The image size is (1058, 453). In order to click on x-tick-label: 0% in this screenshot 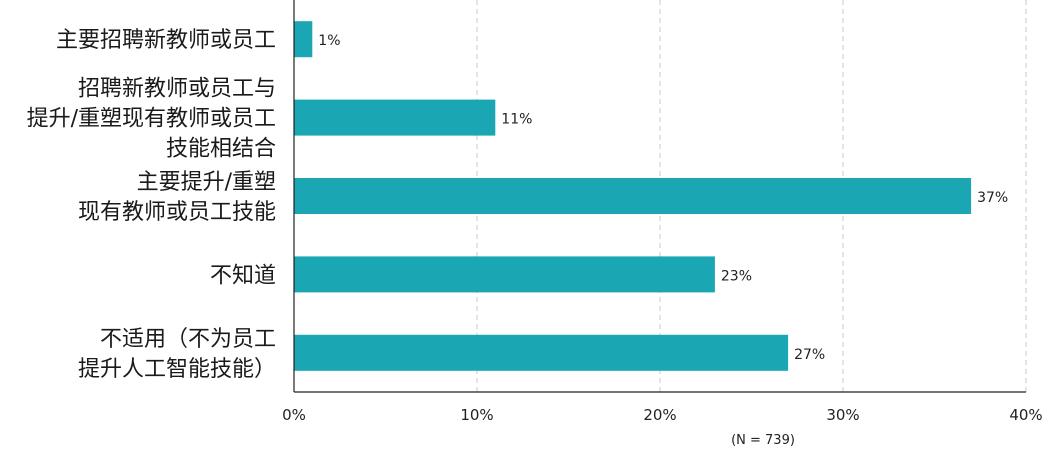, I will do `click(294, 415)`.